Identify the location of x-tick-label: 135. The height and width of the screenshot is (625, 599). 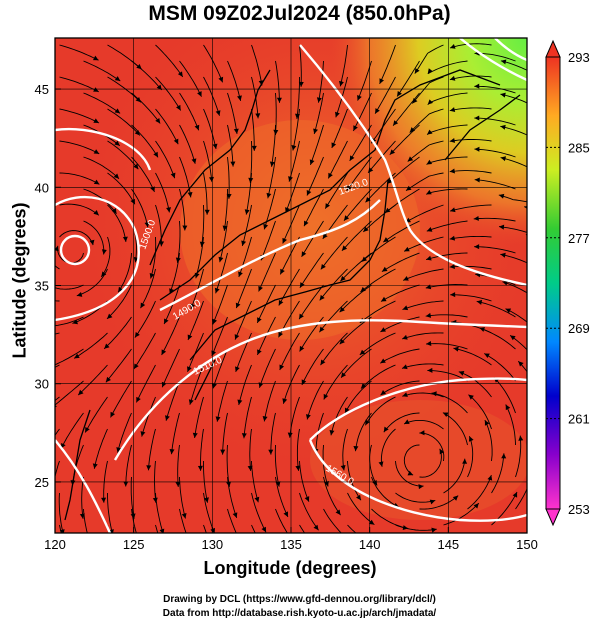
(291, 544).